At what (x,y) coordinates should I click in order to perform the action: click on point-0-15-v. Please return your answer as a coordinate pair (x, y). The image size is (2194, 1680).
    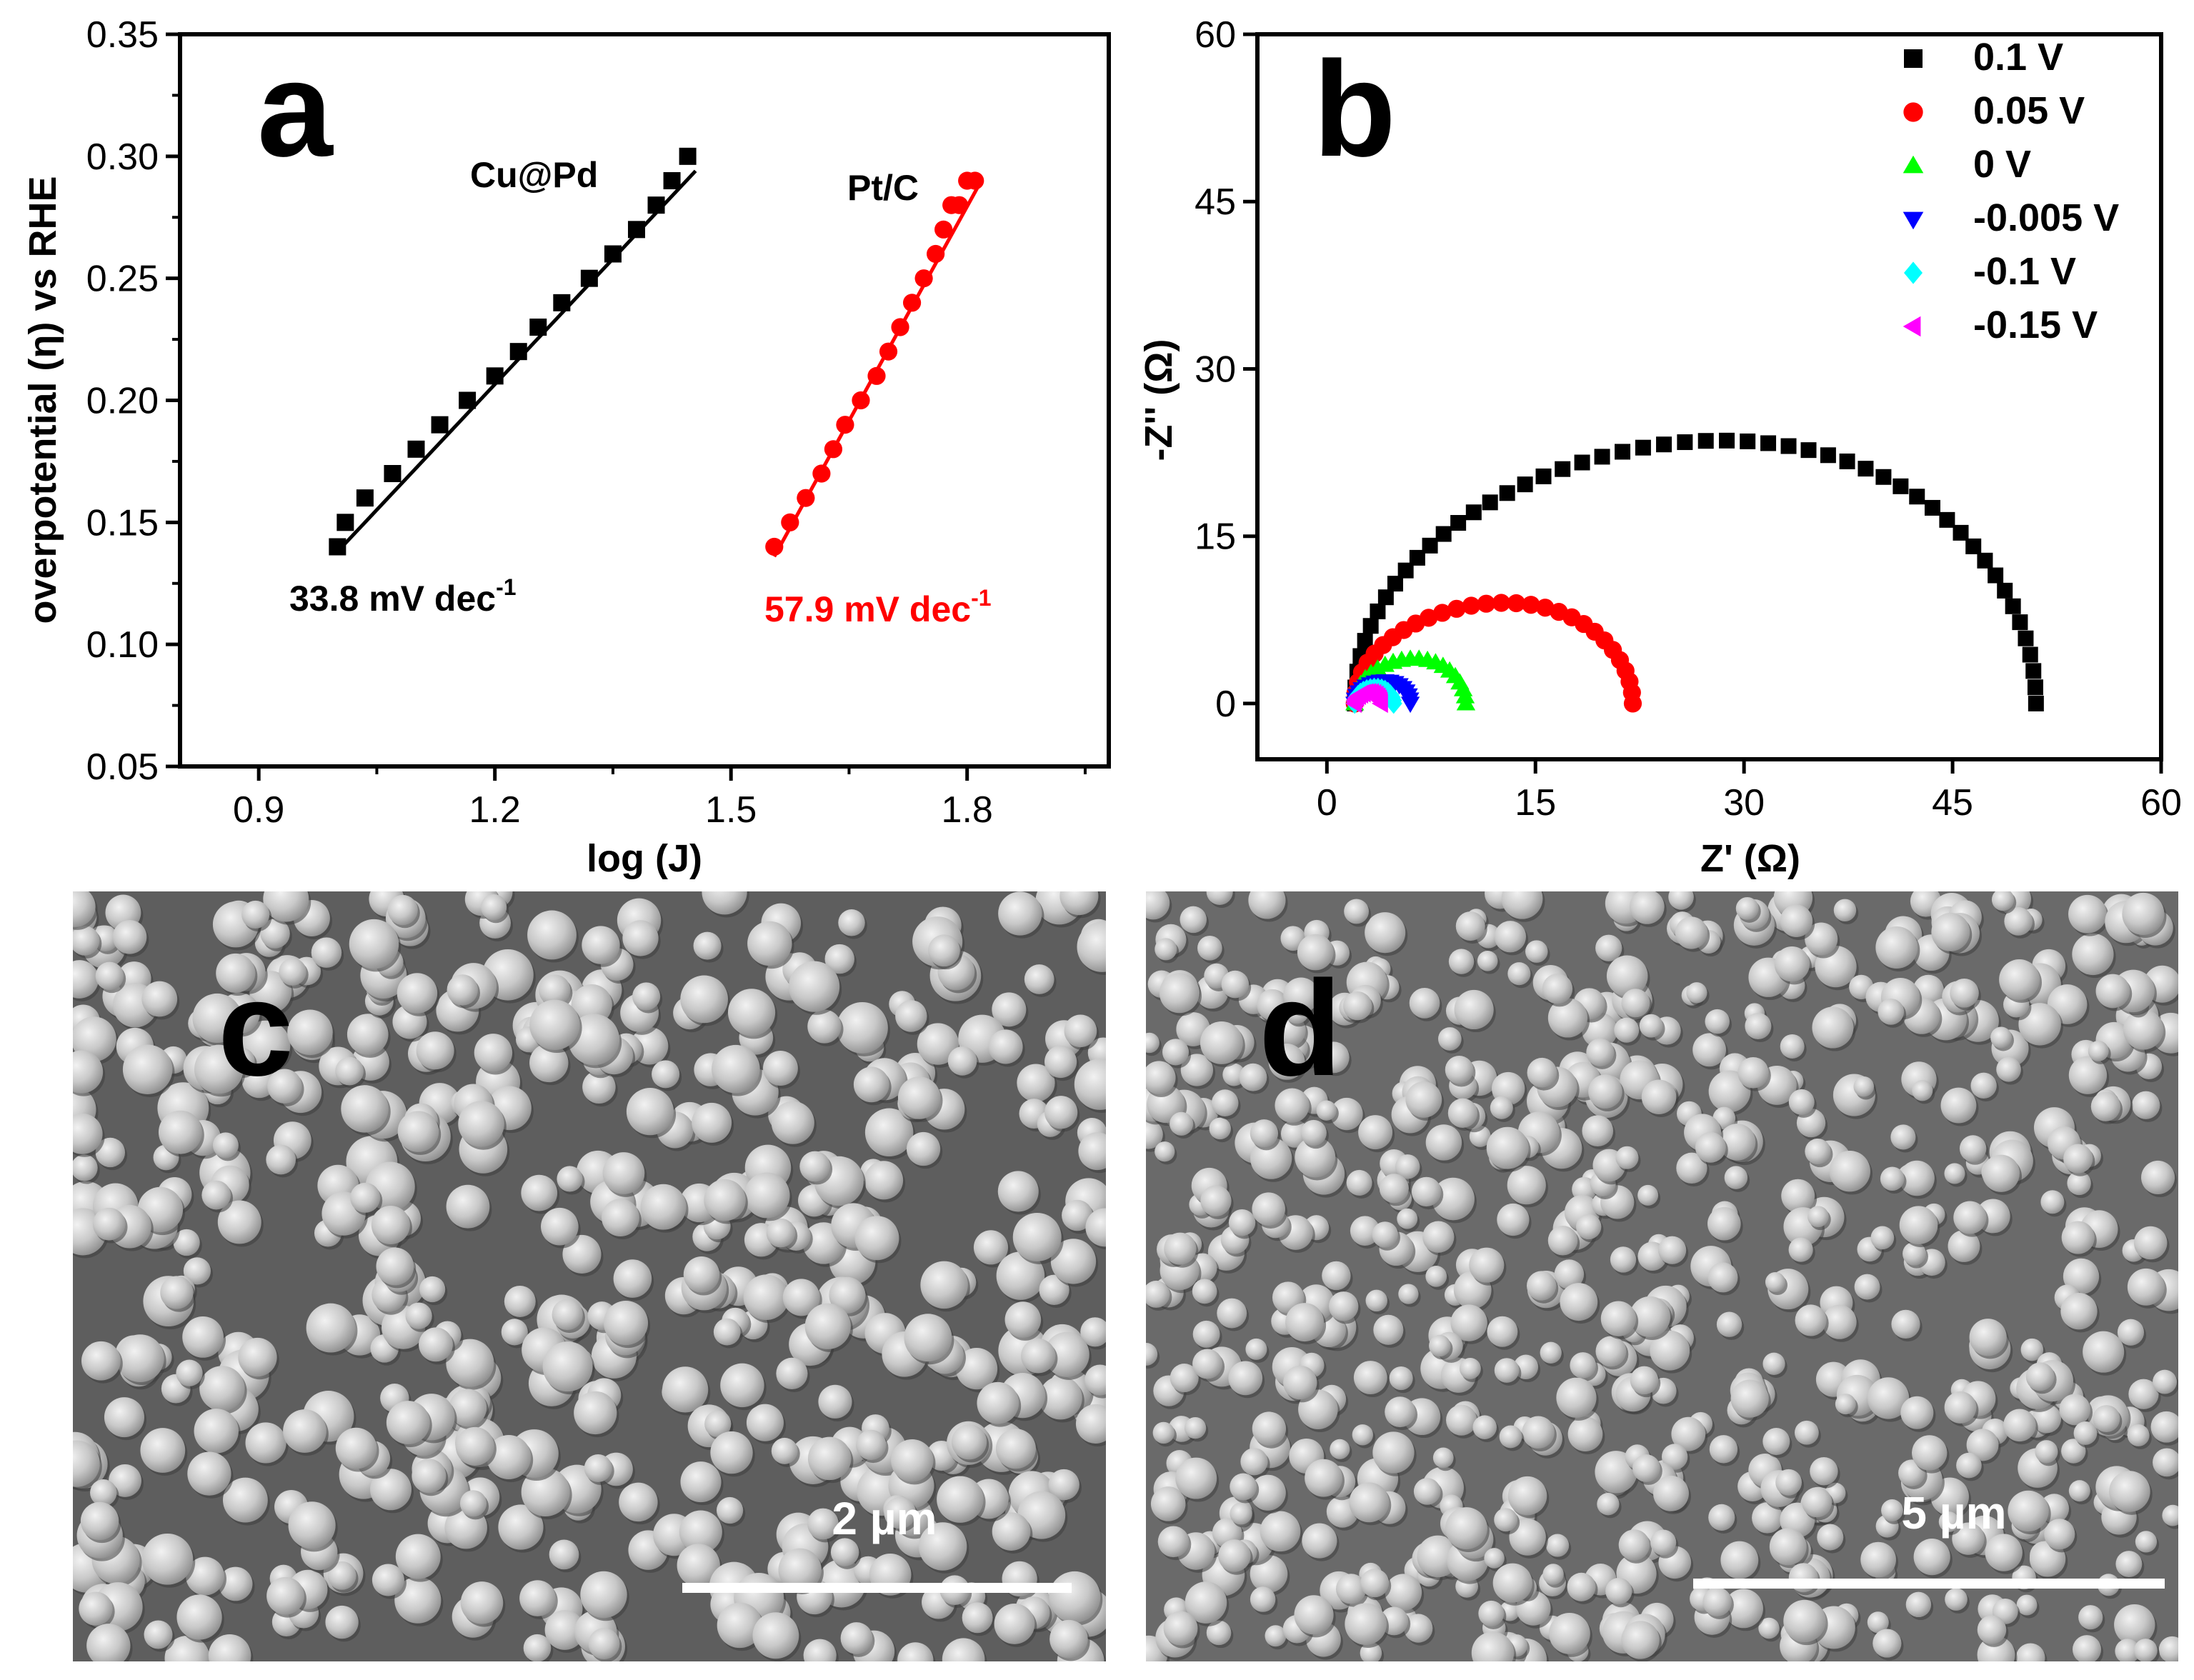
    Looking at the image, I should click on (1380, 704).